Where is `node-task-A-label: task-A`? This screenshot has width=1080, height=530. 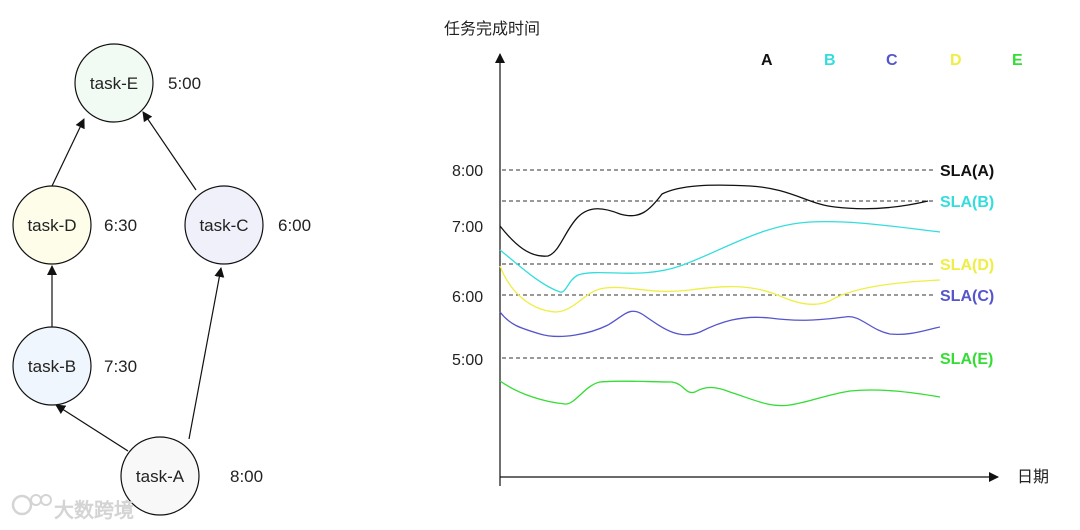 node-task-A-label: task-A is located at coordinates (160, 476).